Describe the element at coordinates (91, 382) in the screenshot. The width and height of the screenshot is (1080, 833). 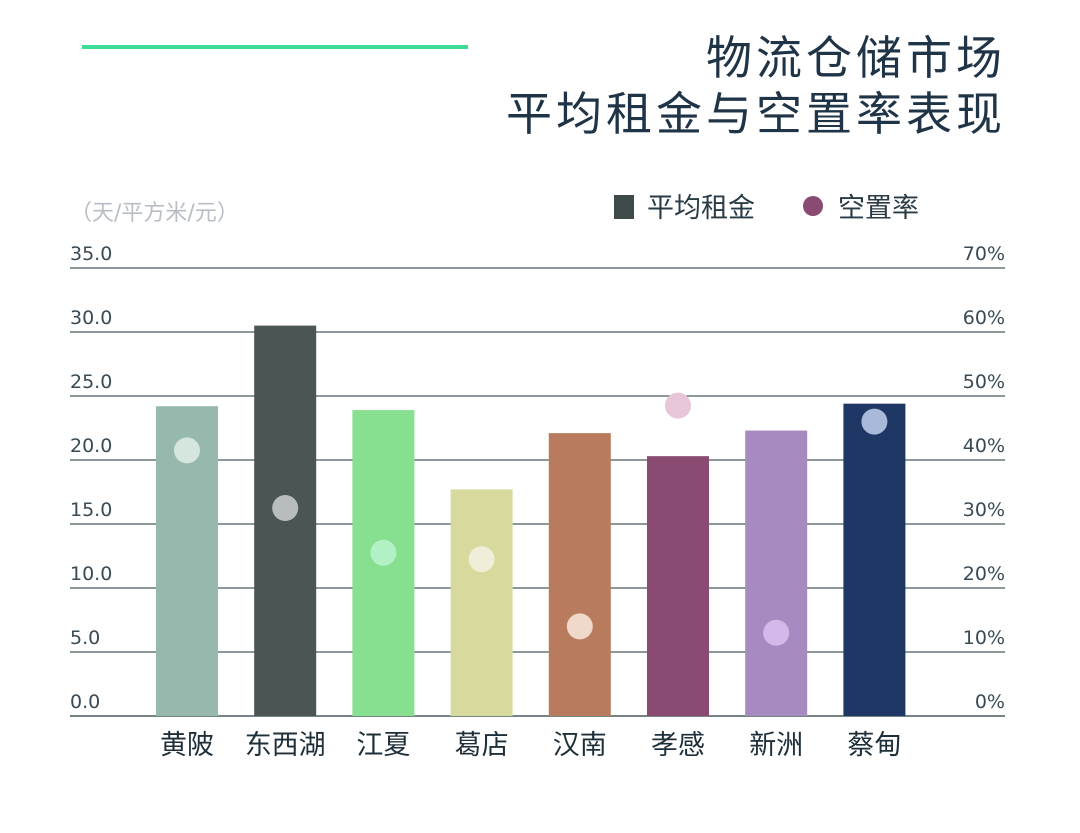
I see `left-tick-label: 25.0` at that location.